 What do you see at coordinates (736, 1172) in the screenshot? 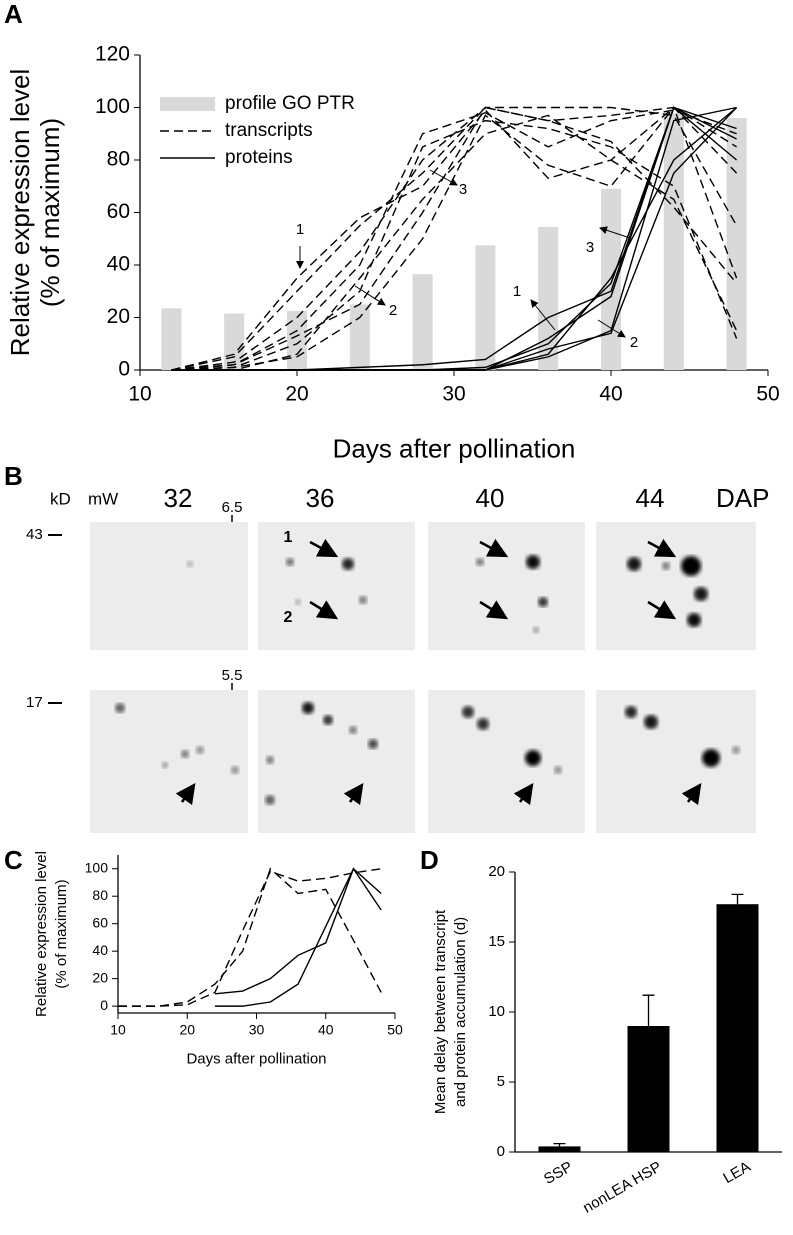
I see `x-tick-label: LEA` at bounding box center [736, 1172].